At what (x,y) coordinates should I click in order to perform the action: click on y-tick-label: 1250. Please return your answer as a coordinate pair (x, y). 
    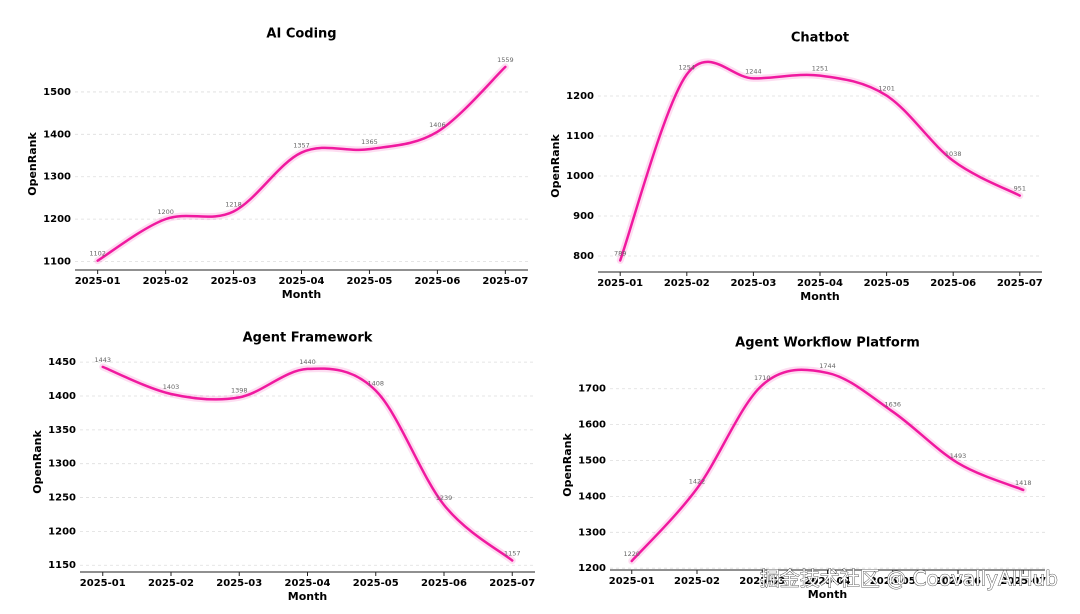
    Looking at the image, I should click on (62, 498).